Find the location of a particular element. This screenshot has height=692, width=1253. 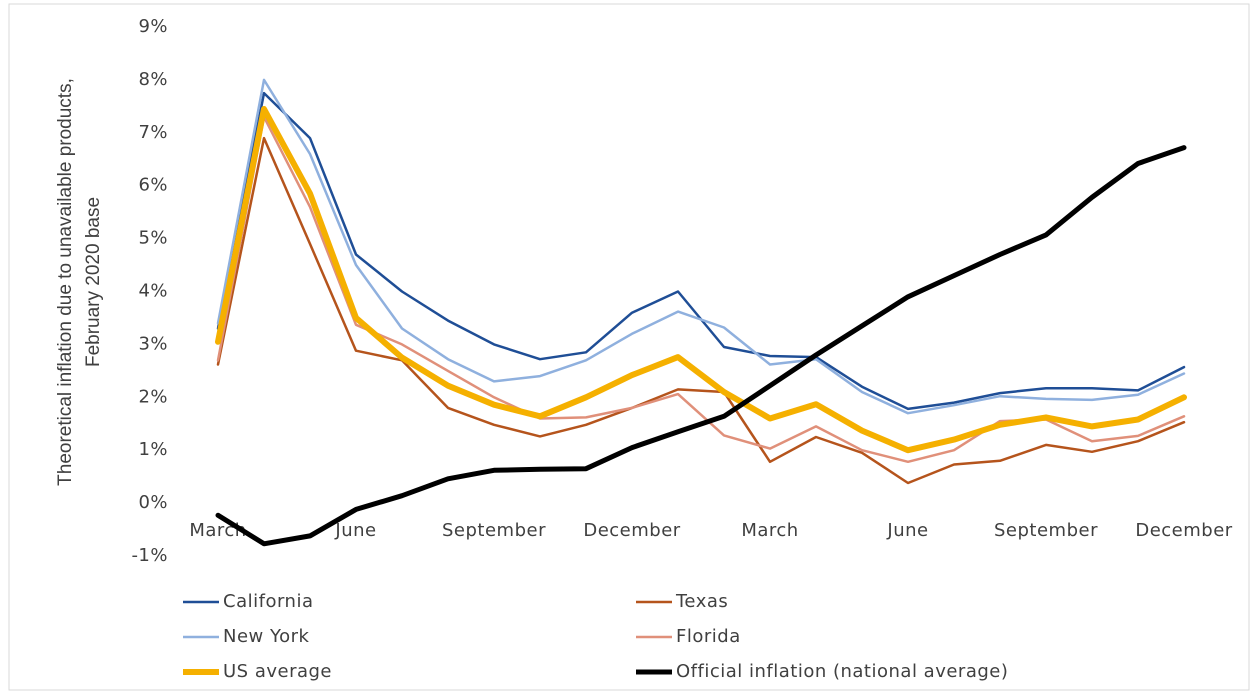

y-tick-label: 3% is located at coordinates (153, 343).